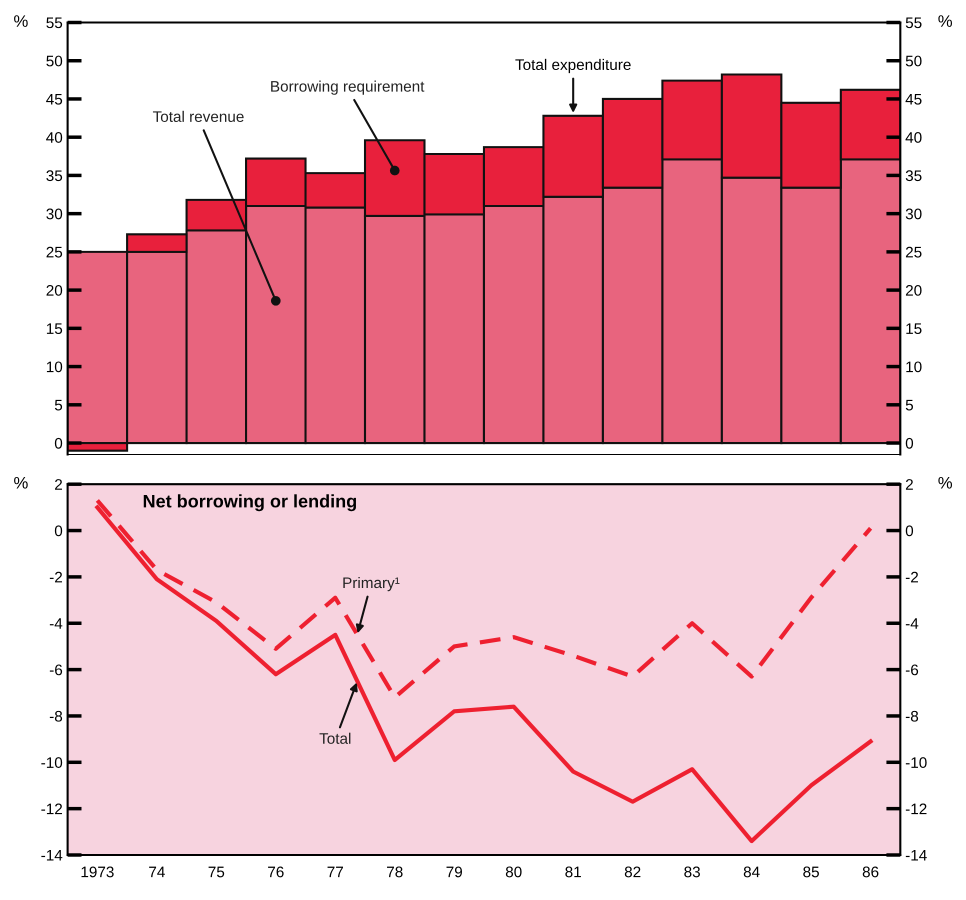  I want to click on x-tick-label: 81, so click(573, 872).